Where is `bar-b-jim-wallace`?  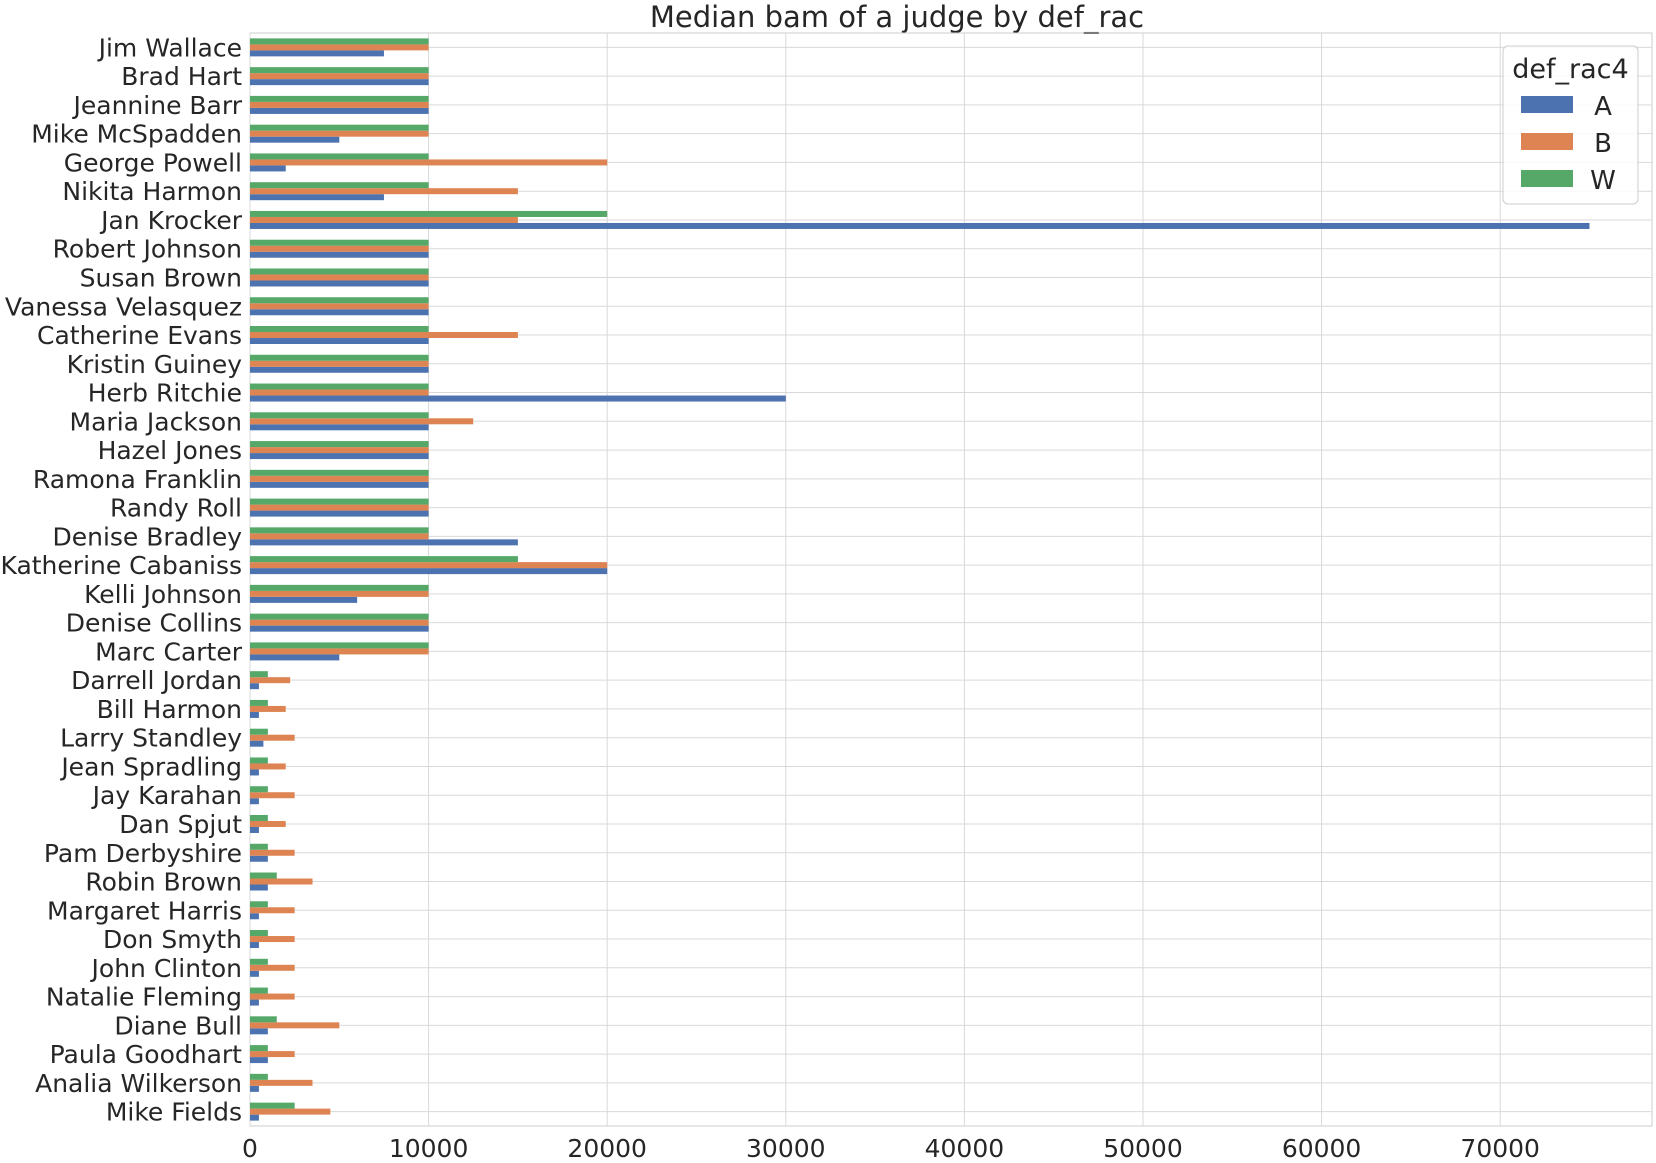
bar-b-jim-wallace is located at coordinates (339, 47).